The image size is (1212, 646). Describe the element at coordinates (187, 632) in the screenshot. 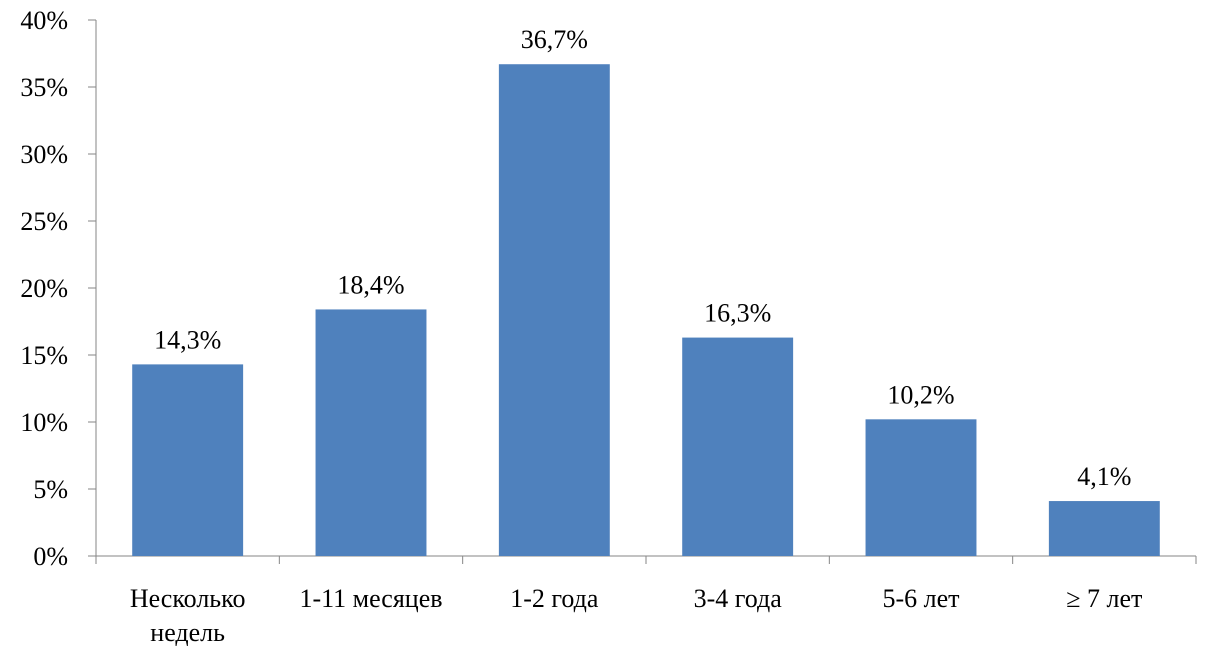

I see `x-tick-label-line: недель` at that location.